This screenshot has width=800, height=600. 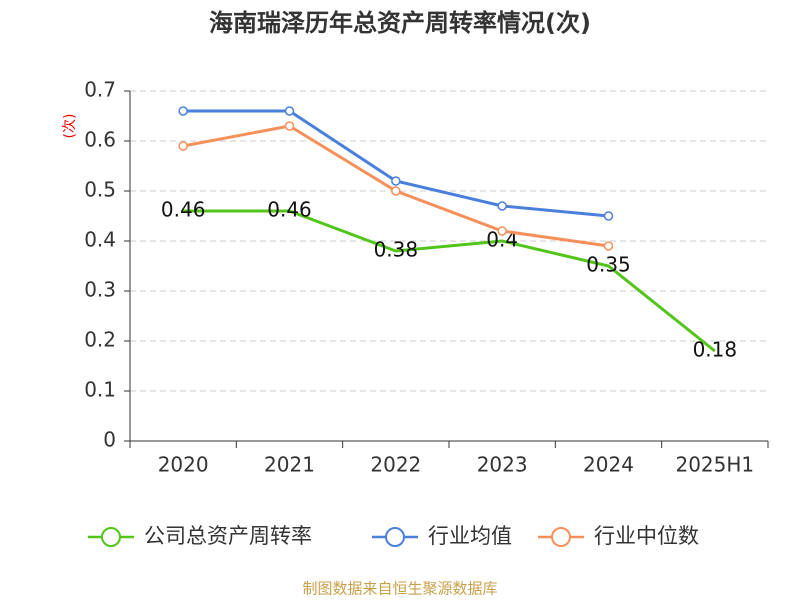 I want to click on legend-label: 行业均值, so click(x=470, y=536).